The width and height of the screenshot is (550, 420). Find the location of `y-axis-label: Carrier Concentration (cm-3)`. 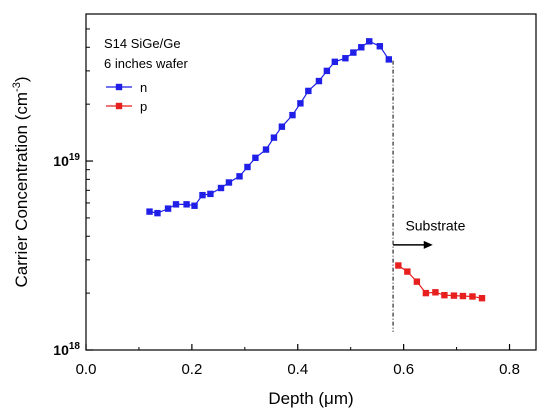

y-axis-label: Carrier Concentration (cm-3) is located at coordinates (21, 181).